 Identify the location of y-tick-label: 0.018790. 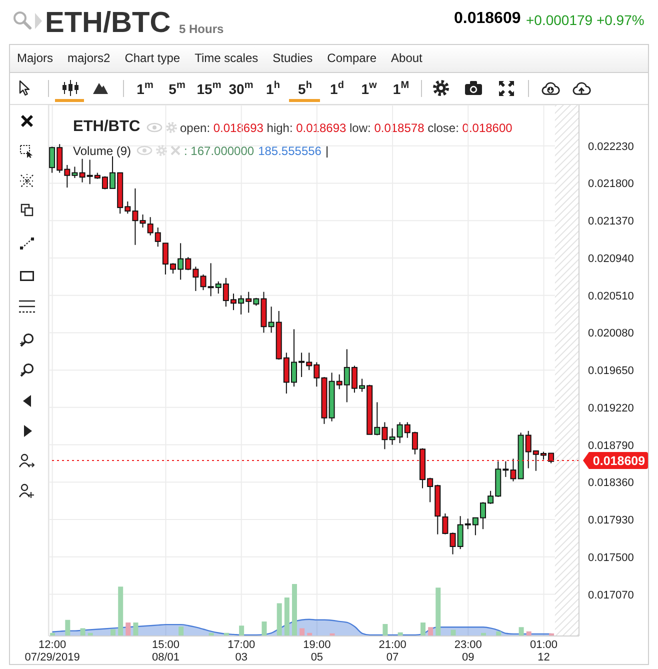
(611, 446).